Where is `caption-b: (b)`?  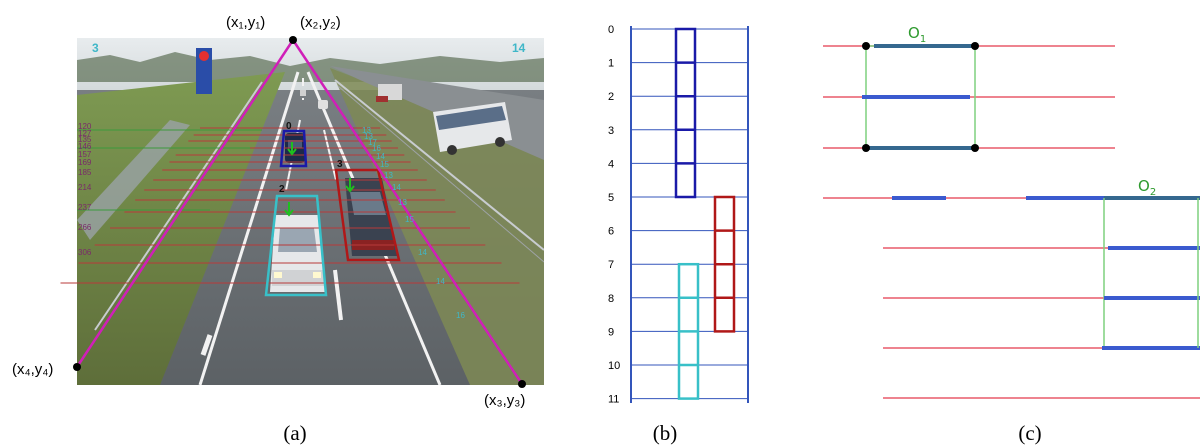
caption-b: (b) is located at coordinates (665, 433).